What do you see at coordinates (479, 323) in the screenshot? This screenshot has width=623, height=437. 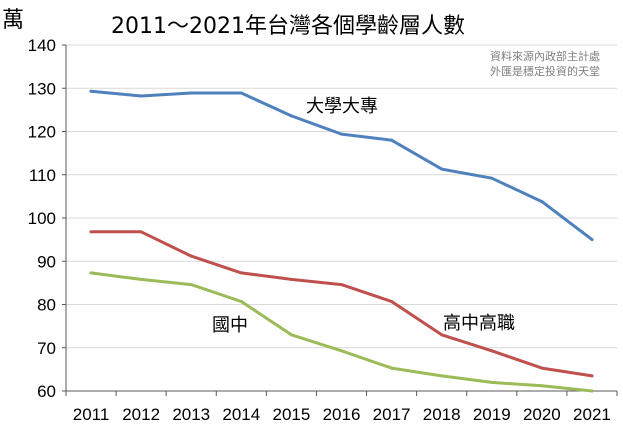 I see `series-label-senior-high: 高中高職` at bounding box center [479, 323].